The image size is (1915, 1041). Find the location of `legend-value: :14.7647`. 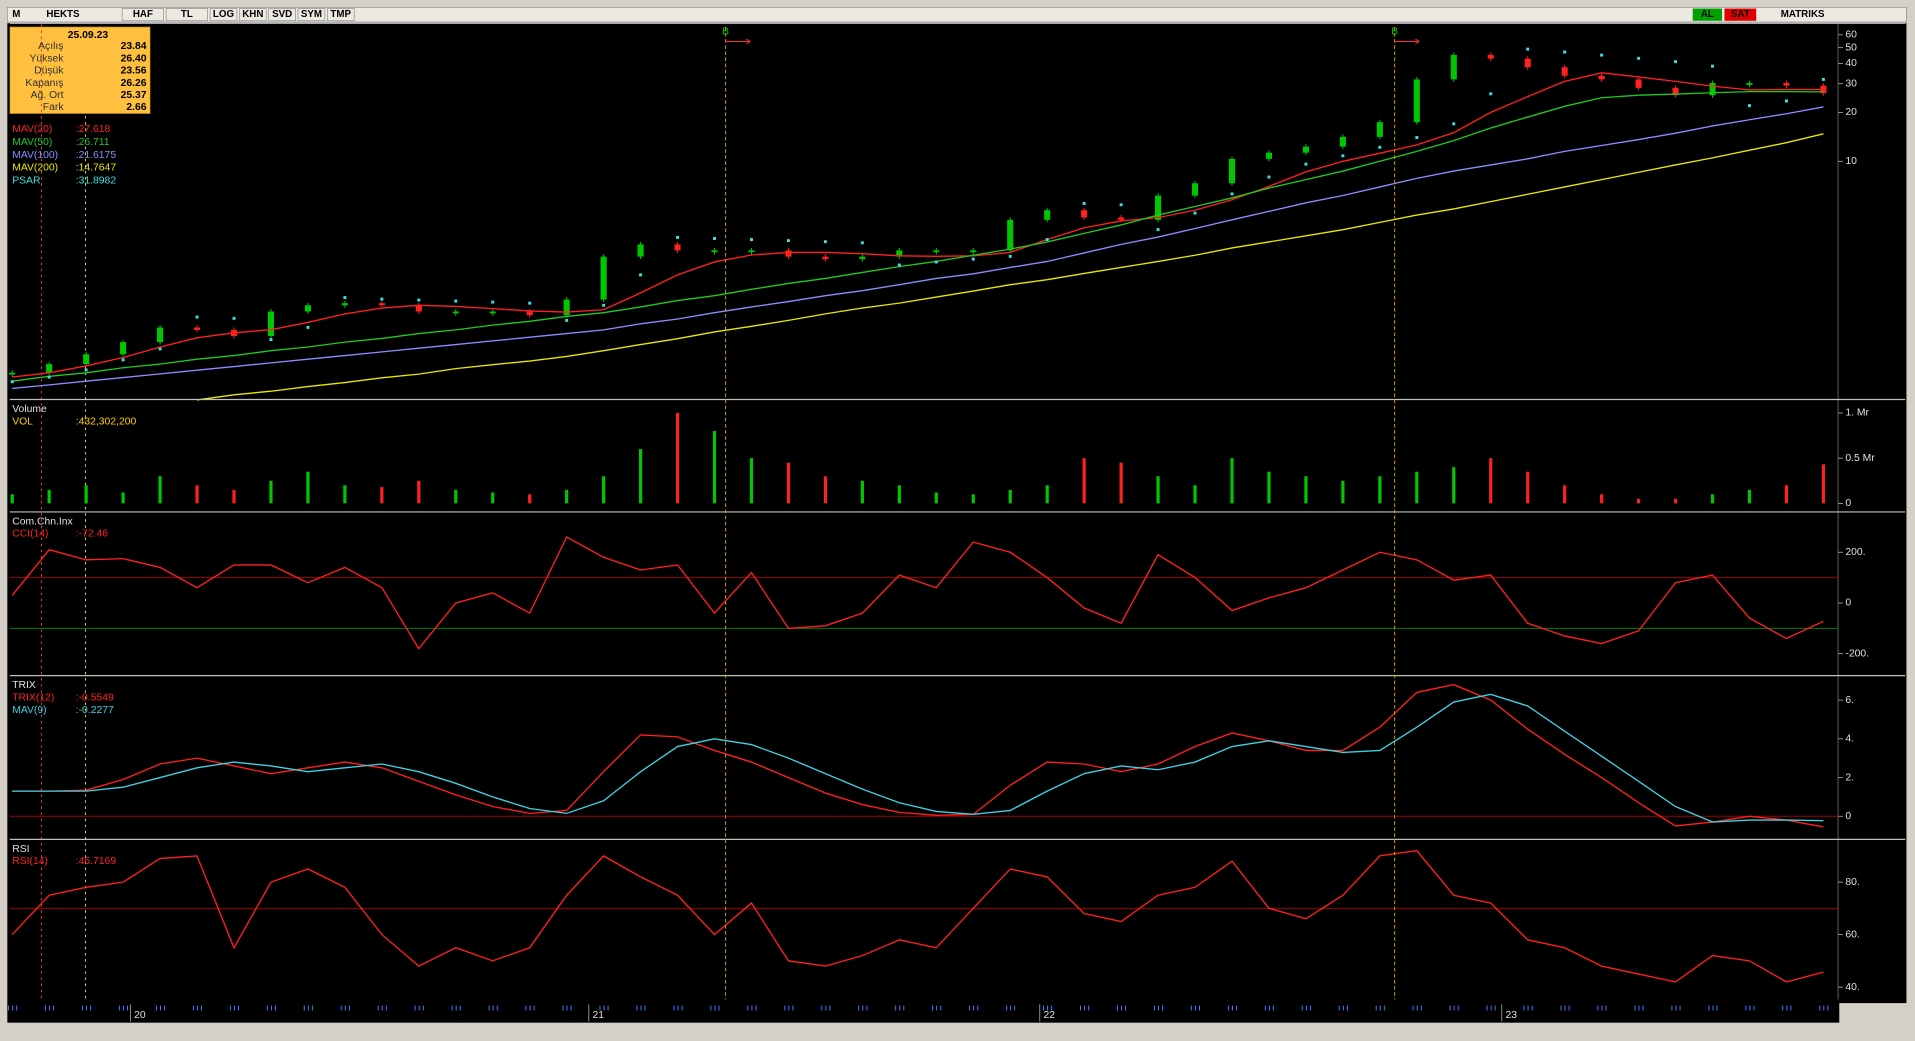

legend-value: :14.7647 is located at coordinates (96, 168).